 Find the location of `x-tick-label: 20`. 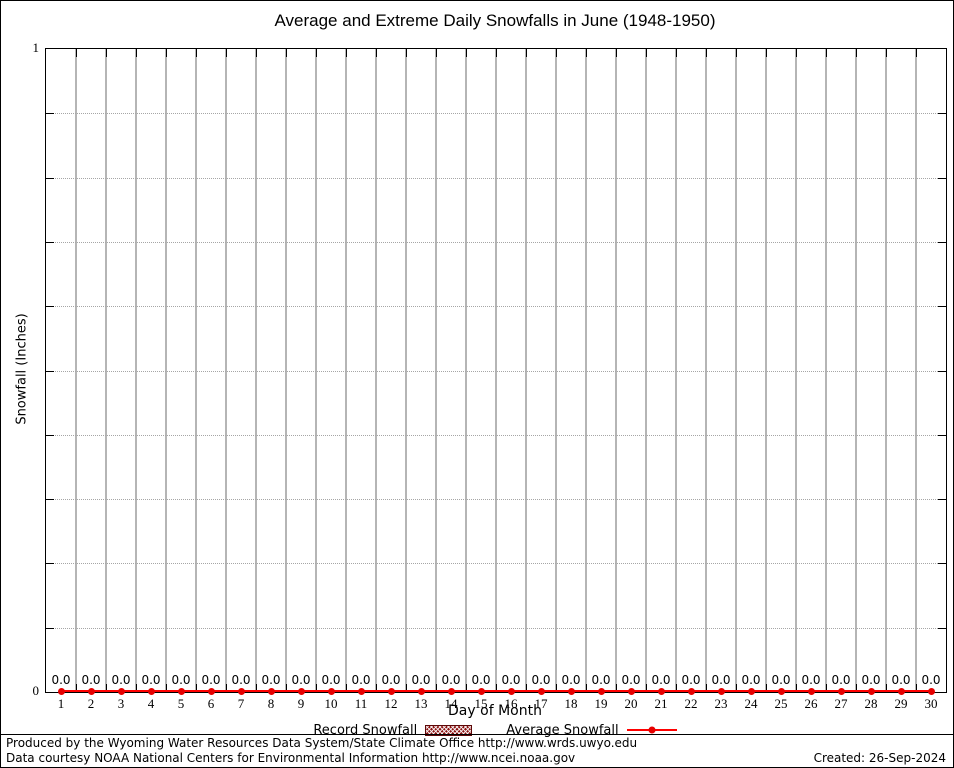

x-tick-label: 20 is located at coordinates (631, 703).